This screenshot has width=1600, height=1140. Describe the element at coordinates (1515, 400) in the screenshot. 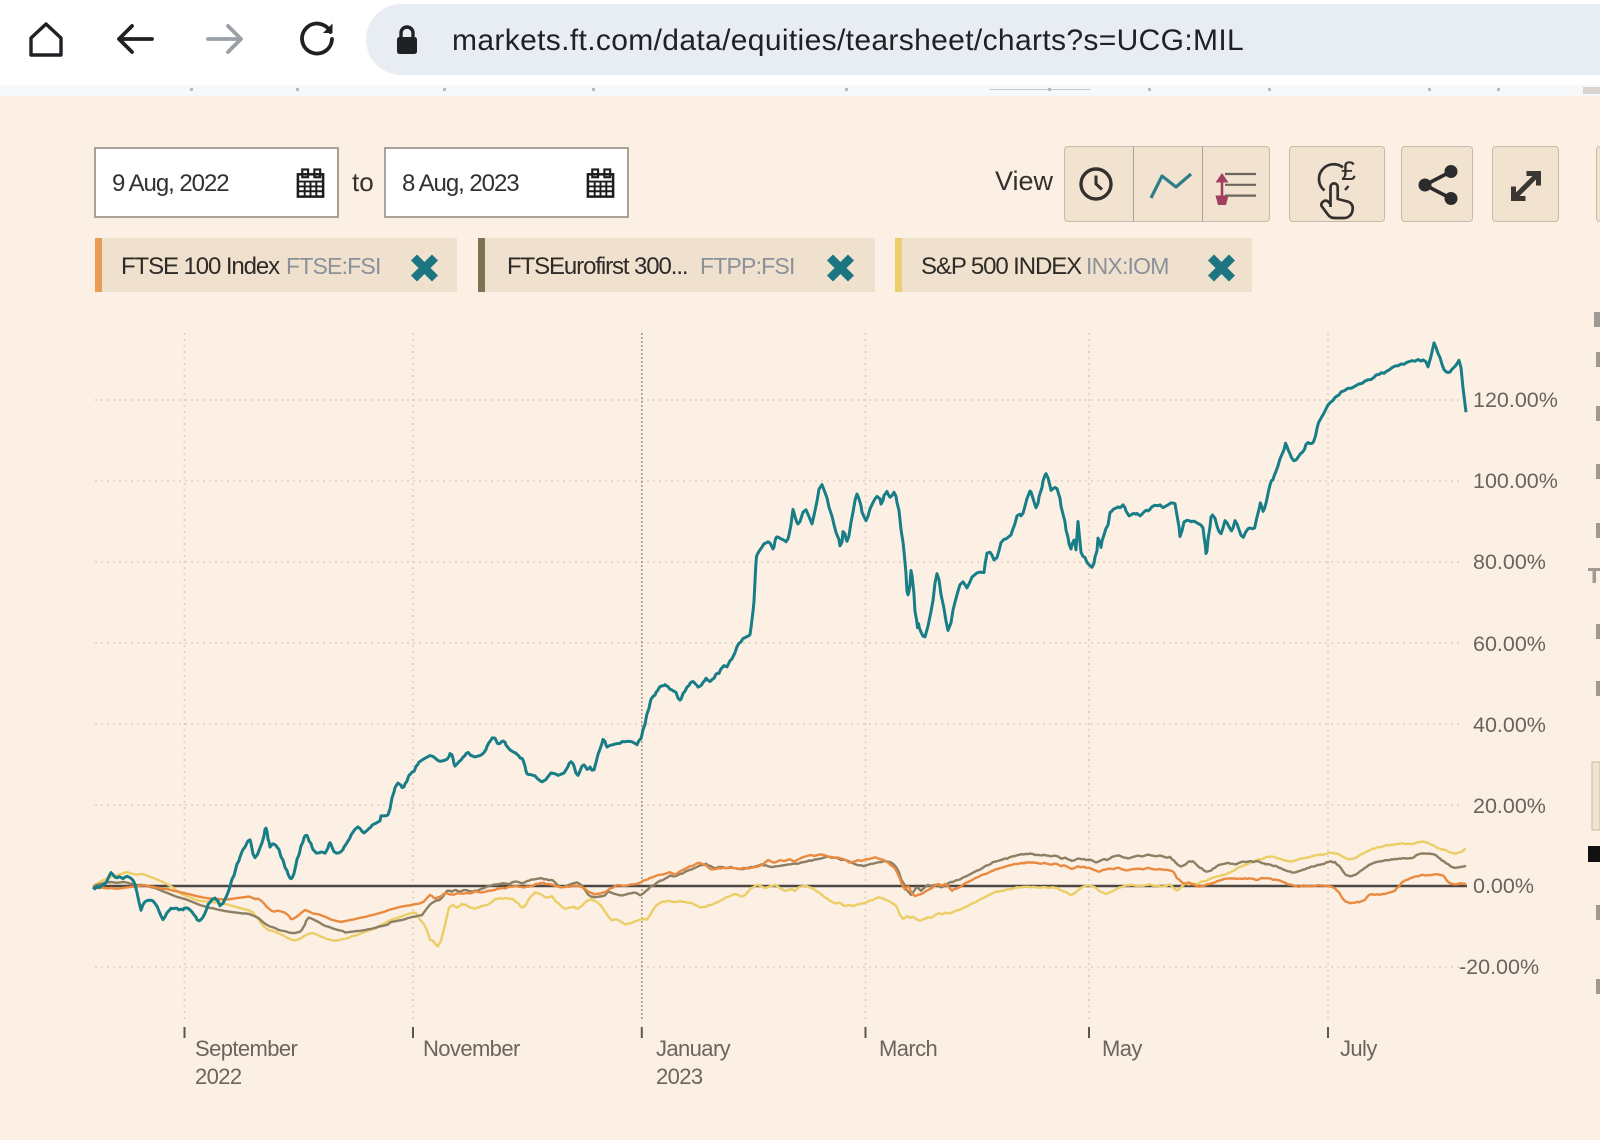

I see `svg-text: 120.00%` at that location.